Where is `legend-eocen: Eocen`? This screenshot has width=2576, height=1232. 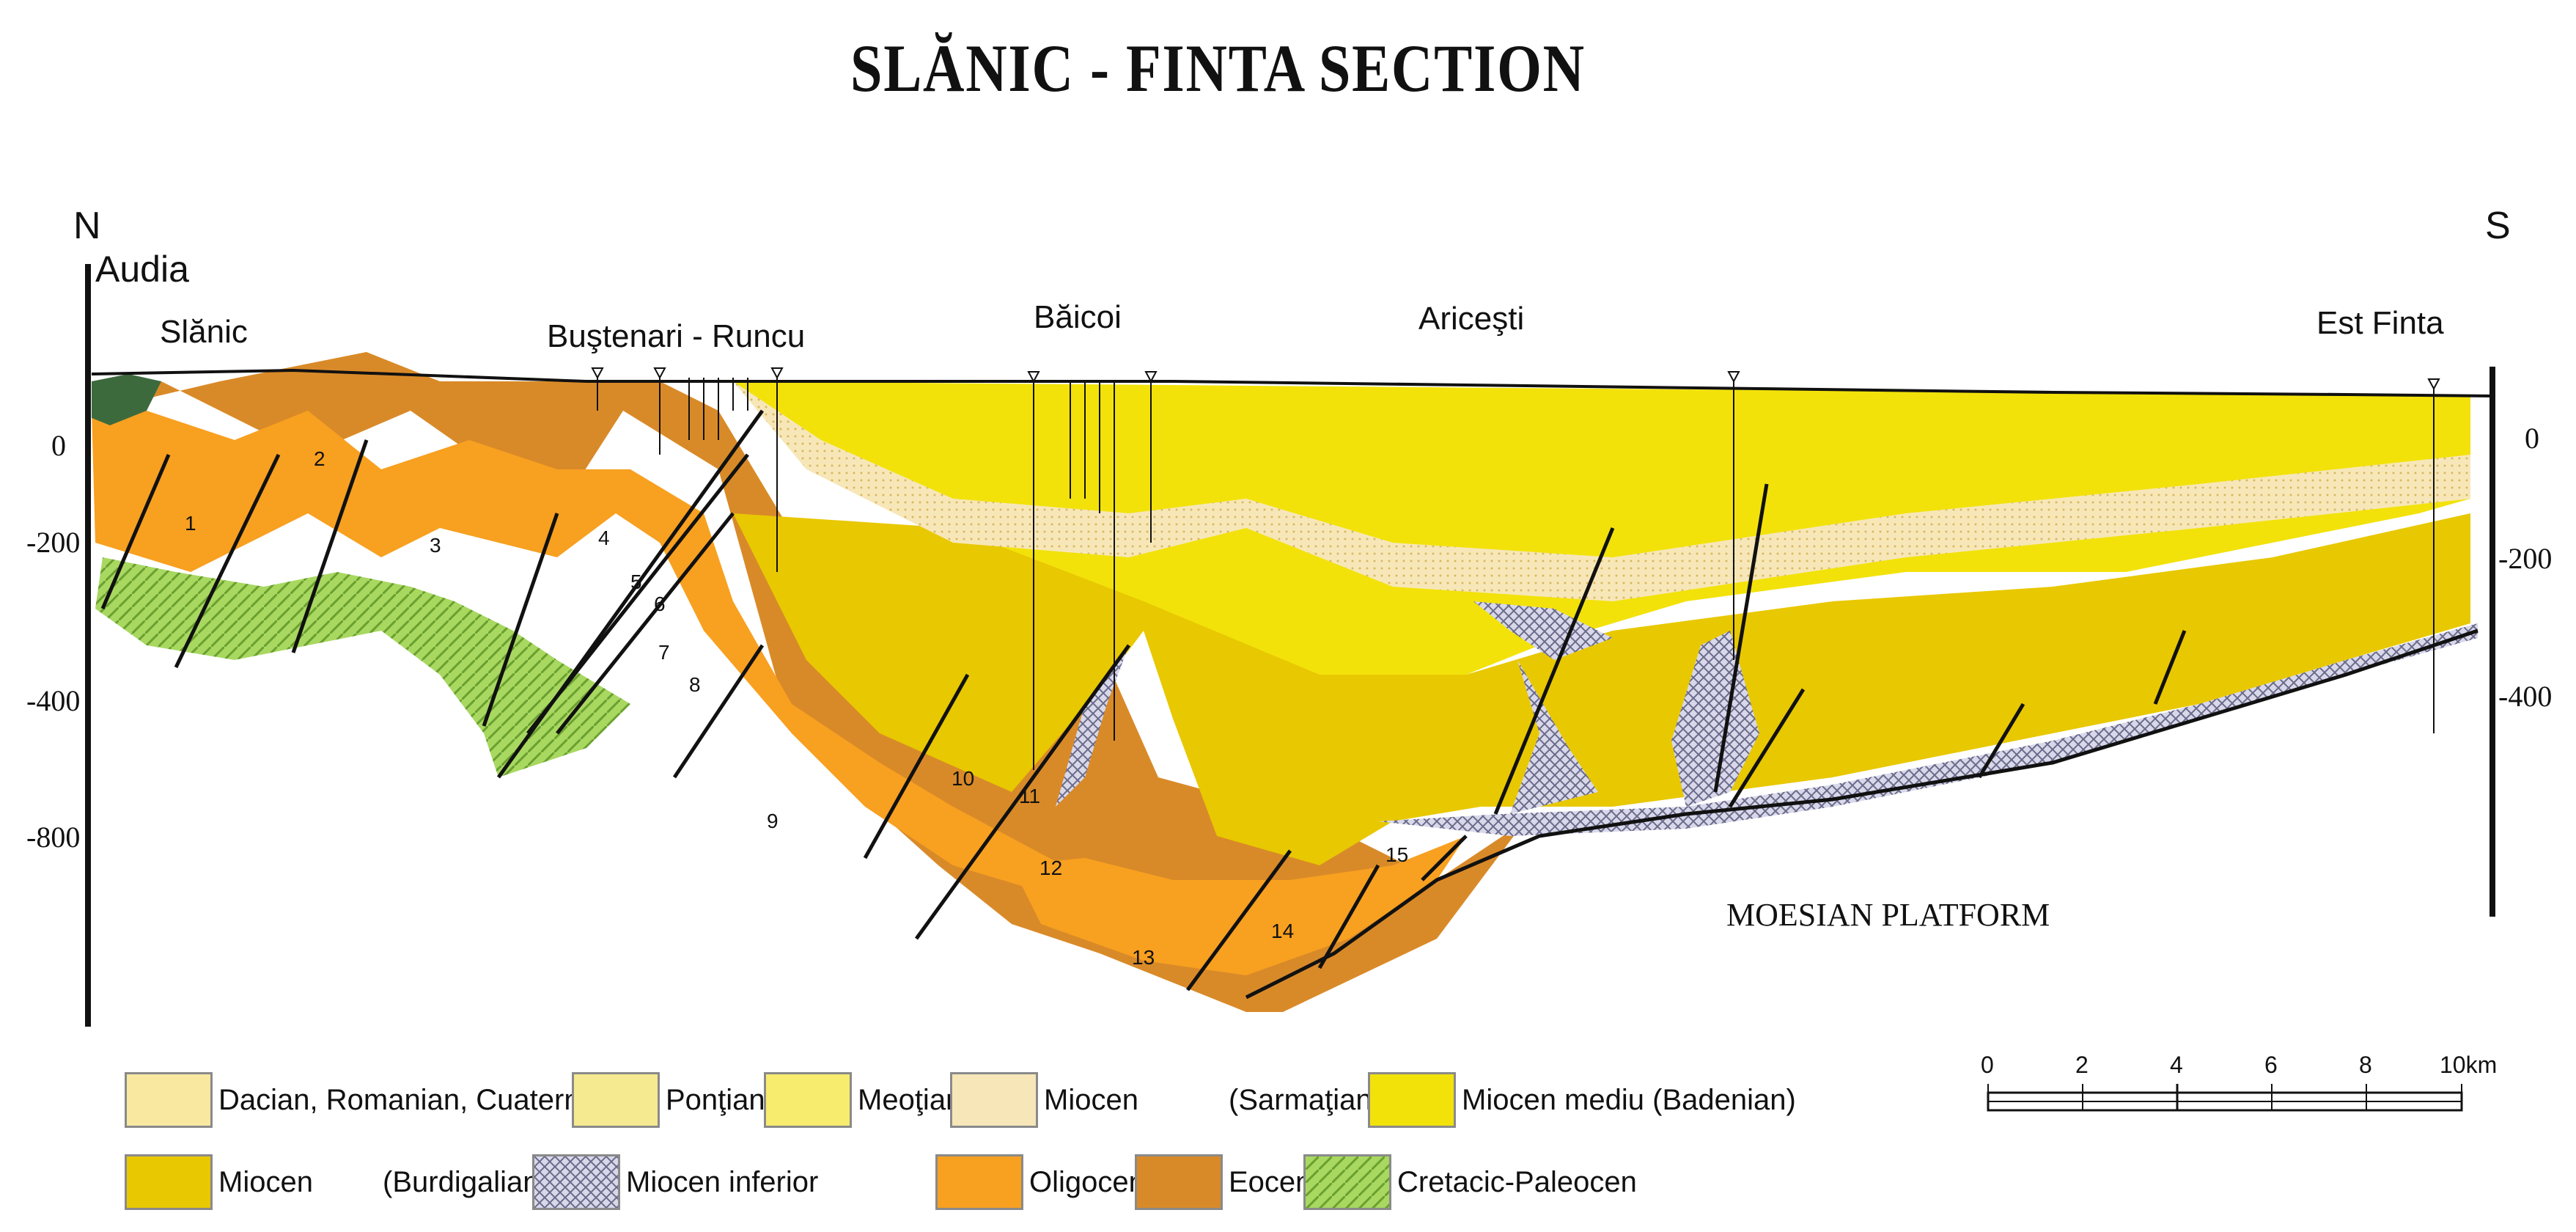
legend-eocen: Eocen is located at coordinates (1223, 1182).